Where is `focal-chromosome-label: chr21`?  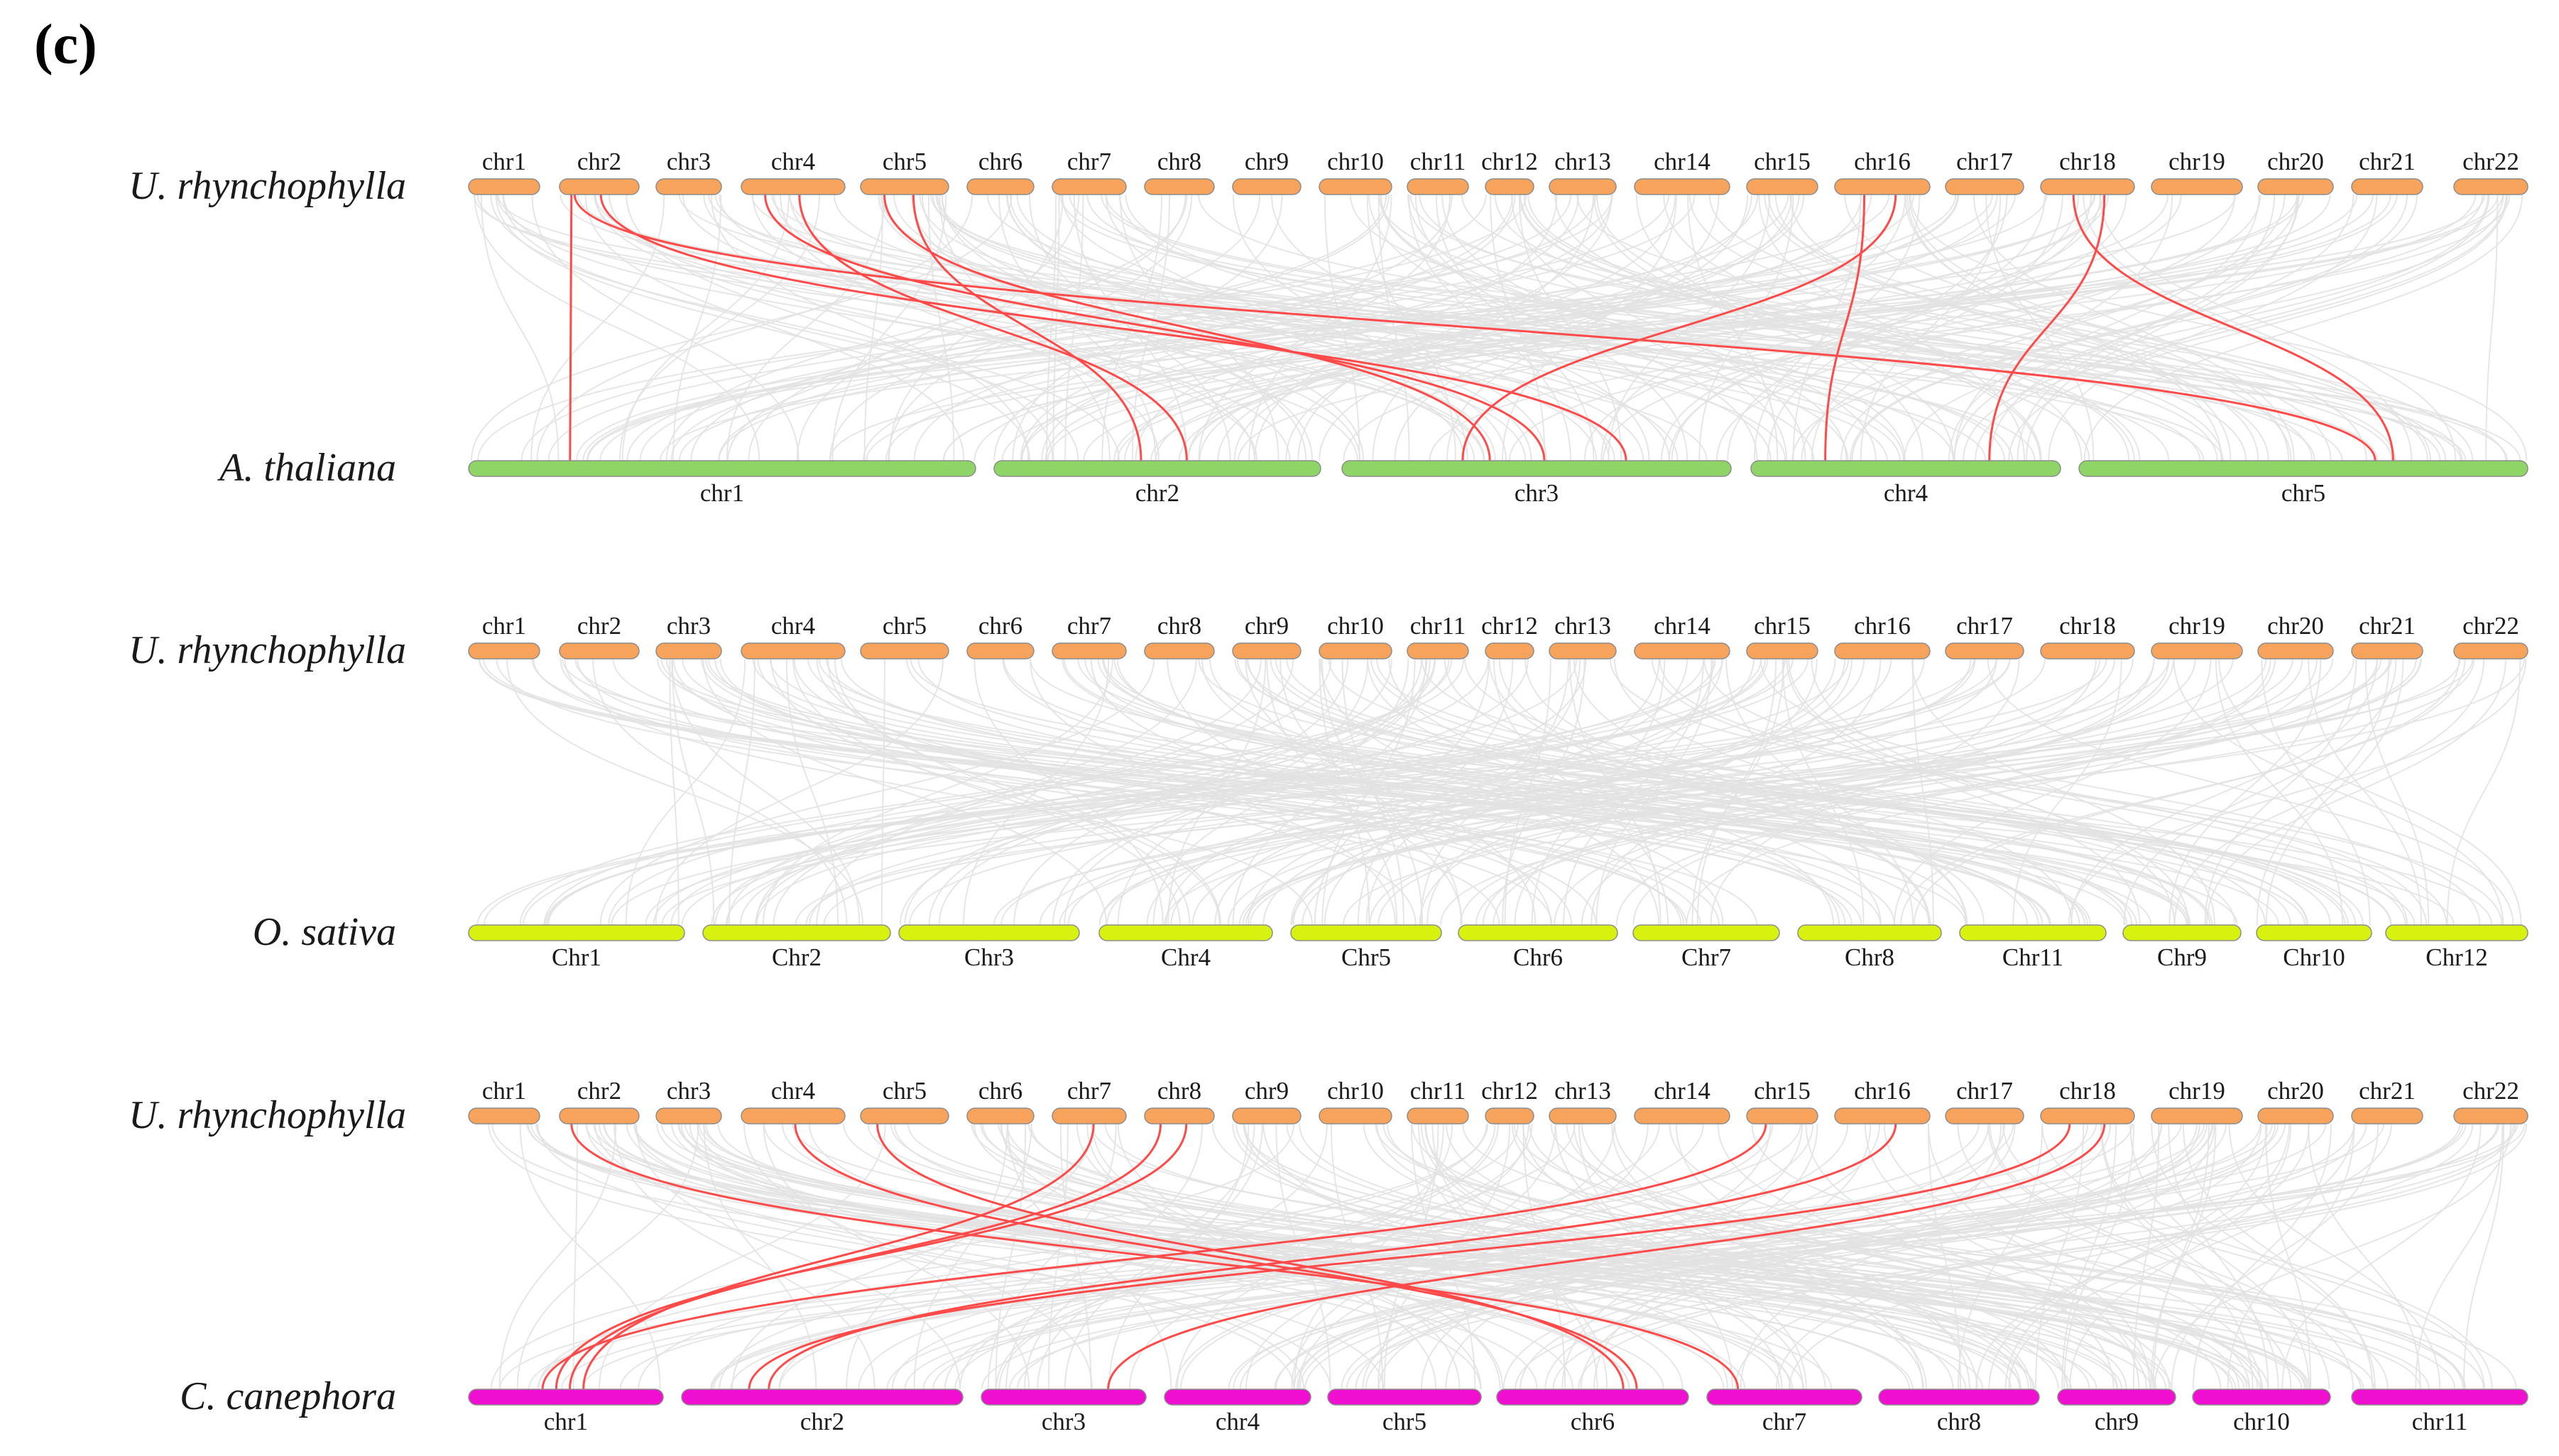
focal-chromosome-label: chr21 is located at coordinates (2387, 626).